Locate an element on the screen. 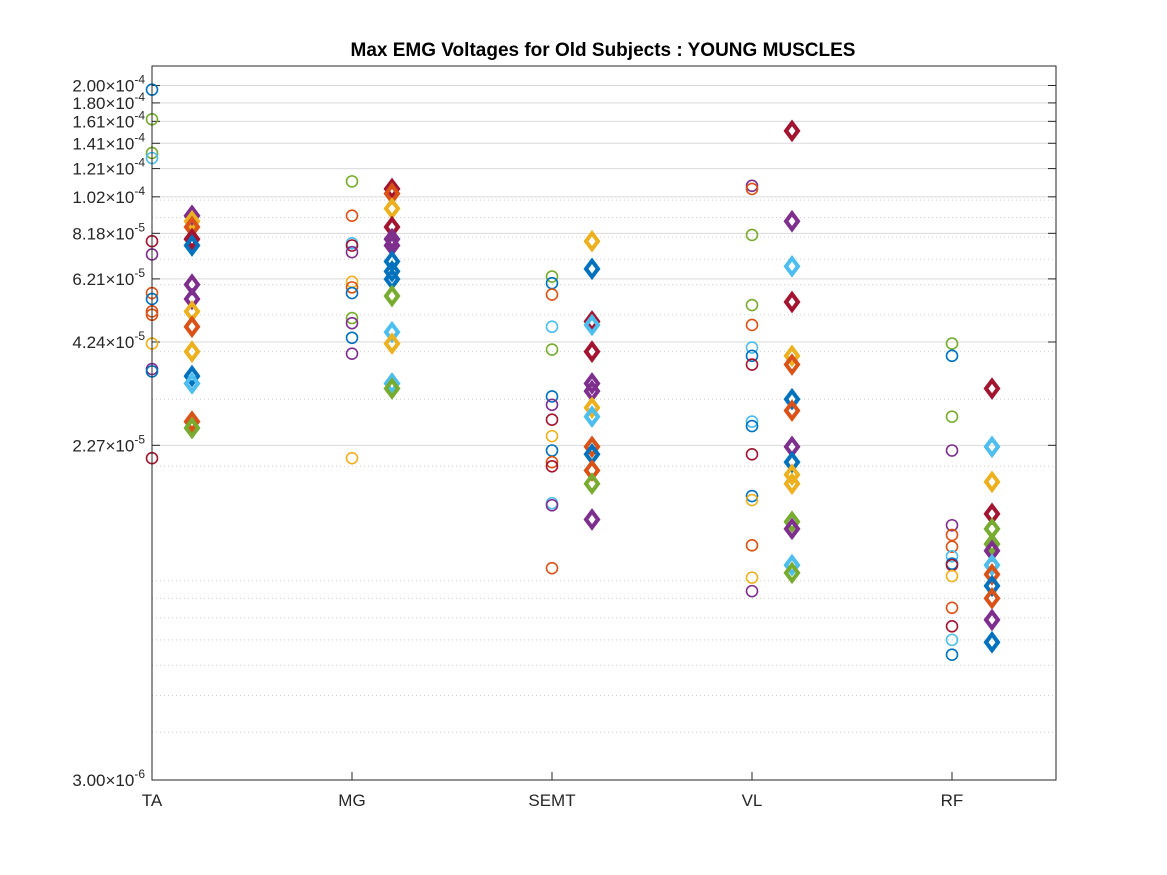 This screenshot has height=875, width=1167. y-tick-label: 2.27×10⁻⁵ is located at coordinates (108, 443).